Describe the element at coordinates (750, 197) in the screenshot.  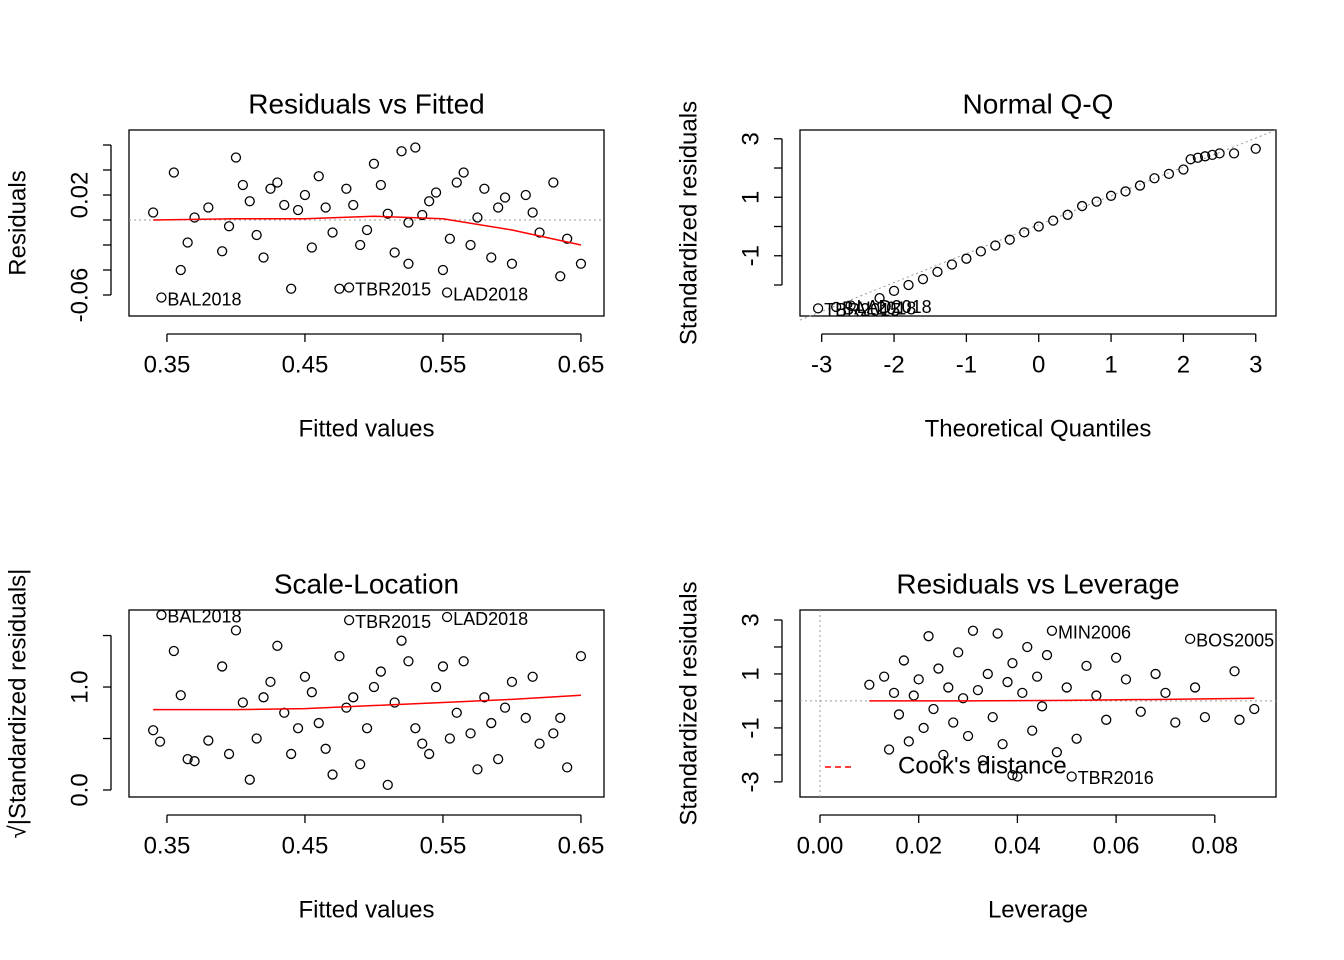
I see `y-tick-label: 1` at that location.